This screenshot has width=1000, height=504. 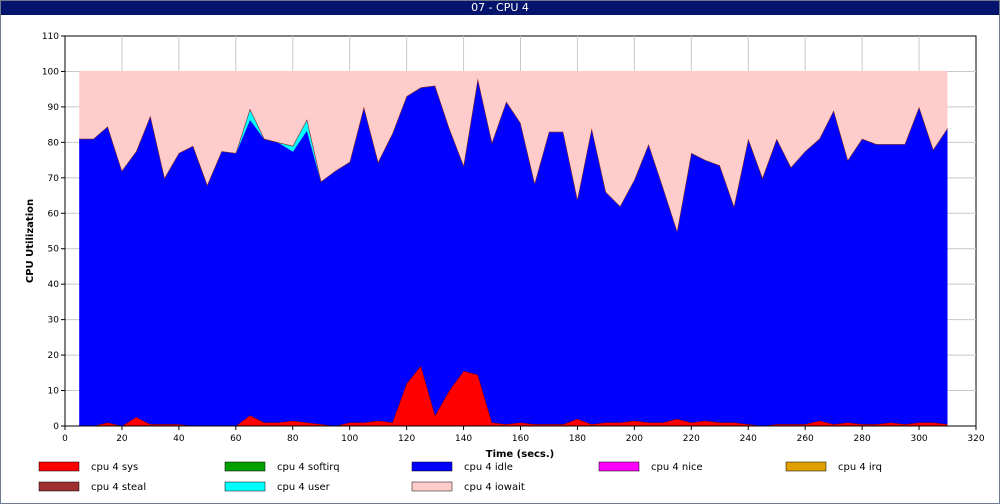 I want to click on y-tick-label: 0, so click(x=56, y=427).